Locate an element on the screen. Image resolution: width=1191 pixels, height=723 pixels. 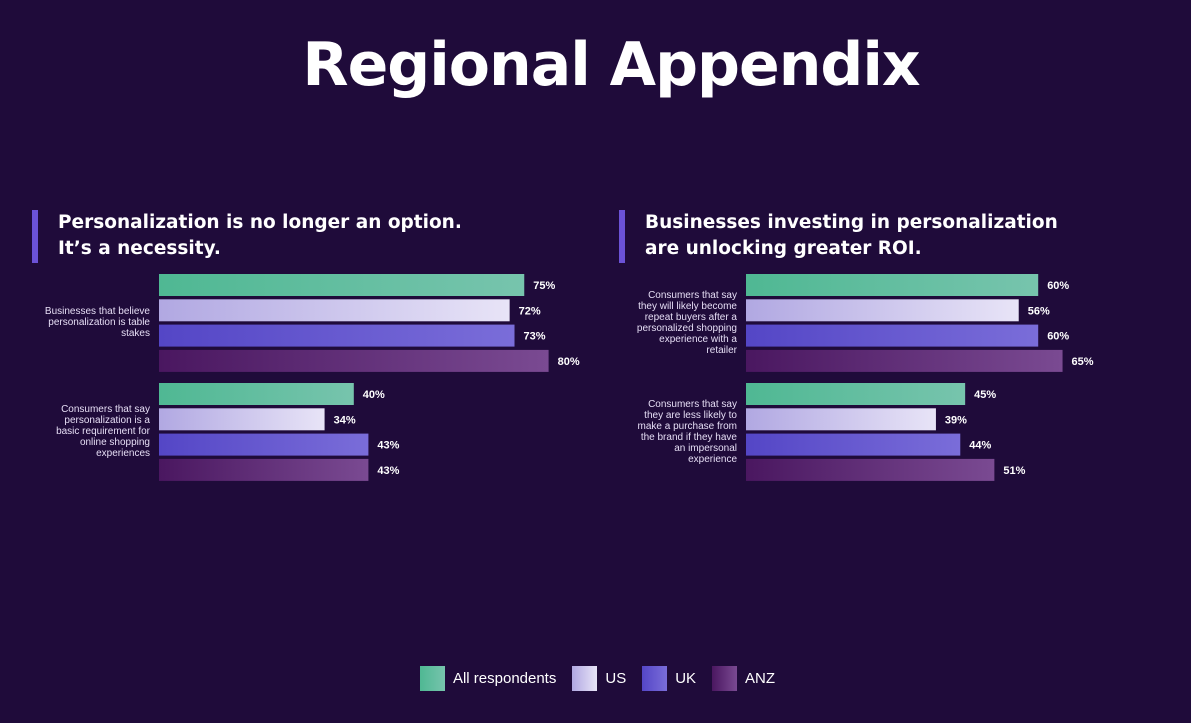
category-label-line: experience is located at coordinates (712, 459).